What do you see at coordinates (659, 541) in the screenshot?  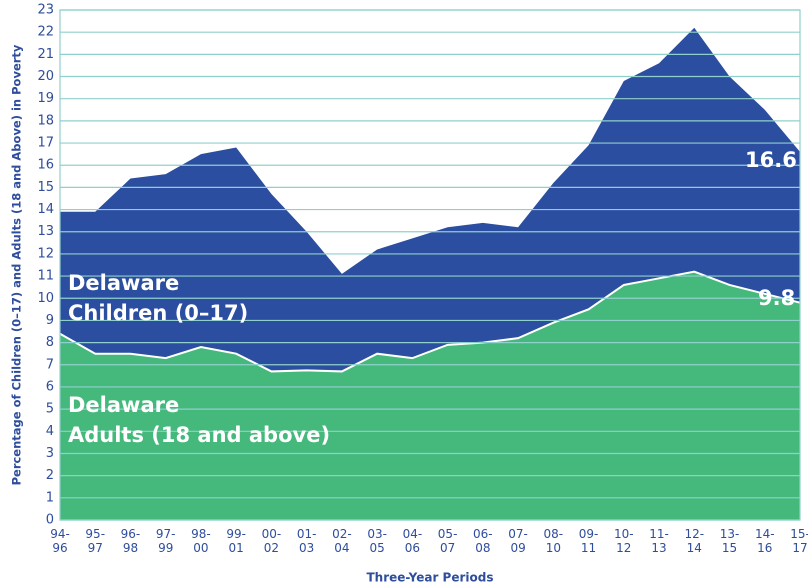 I see `x-tick-label: 11- 13` at bounding box center [659, 541].